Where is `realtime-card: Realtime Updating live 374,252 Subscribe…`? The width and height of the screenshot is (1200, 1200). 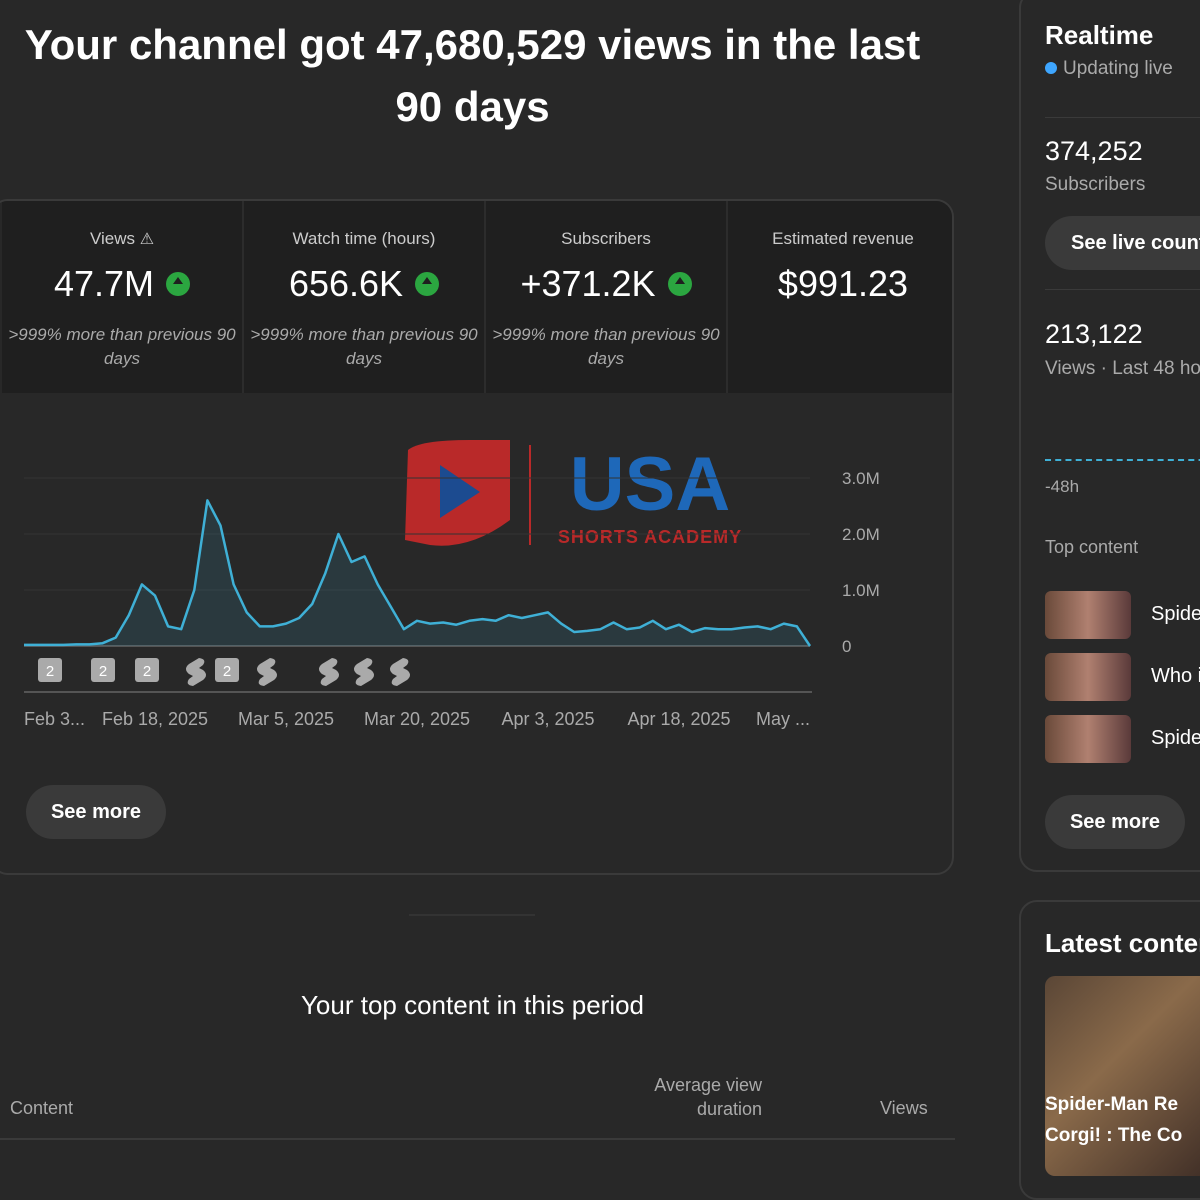
realtime-card: Realtime Updating live 374,252 Subscribe… is located at coordinates (1109, 436).